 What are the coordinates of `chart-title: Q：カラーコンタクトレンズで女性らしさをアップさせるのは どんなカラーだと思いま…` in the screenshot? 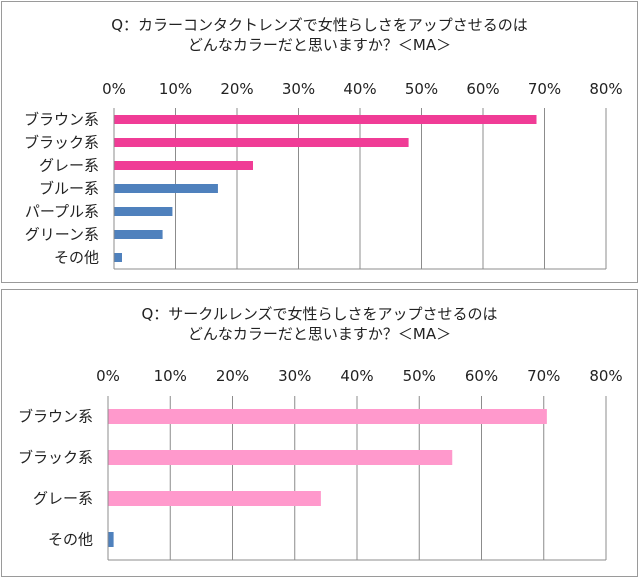 It's located at (319, 35).